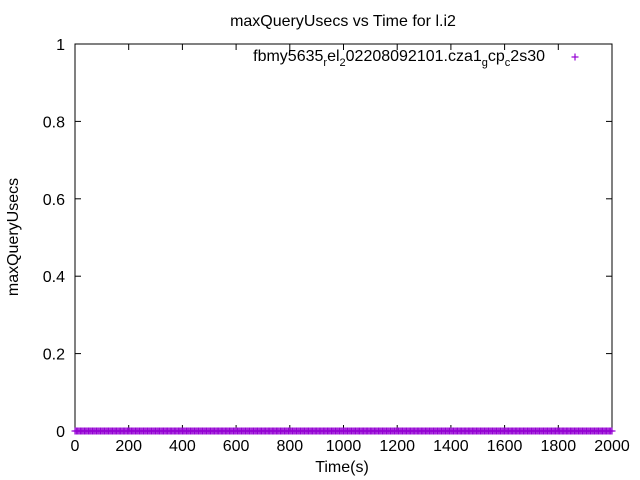 This screenshot has width=640, height=480. Describe the element at coordinates (128, 446) in the screenshot. I see `x-tick-label: 200` at that location.